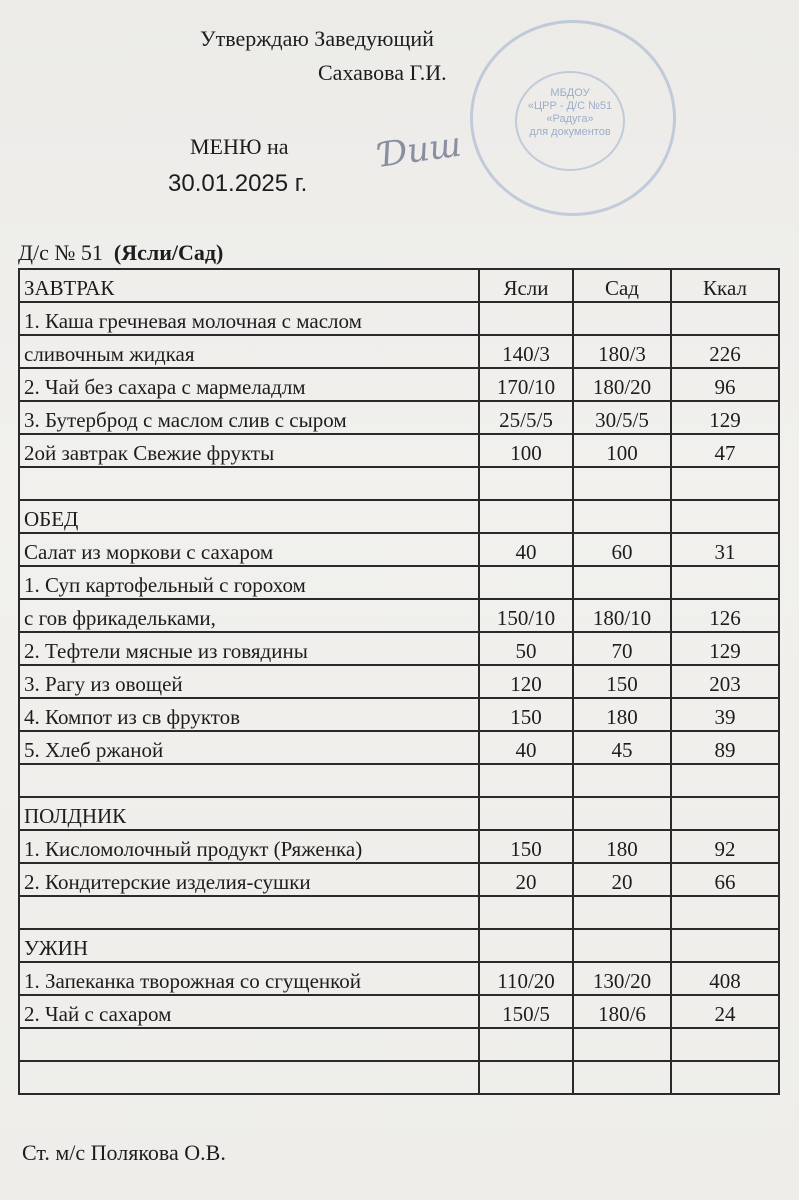  I want to click on approval-line: Утверждаю Заведующий, so click(317, 38).